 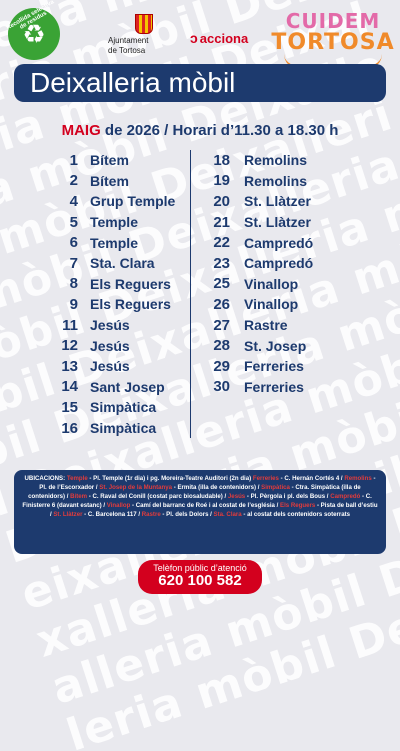 What do you see at coordinates (221, 325) in the screenshot?
I see `schedule-day: 27` at bounding box center [221, 325].